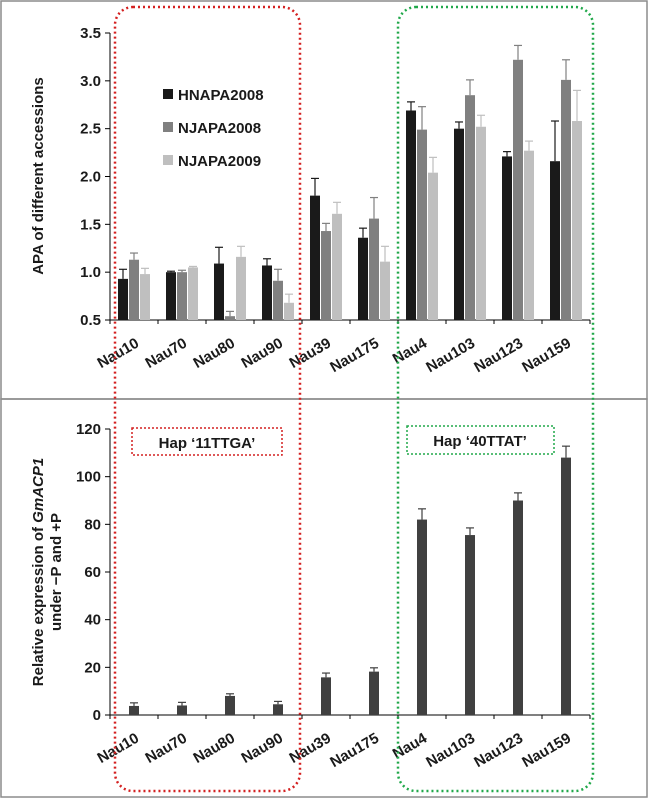 Image resolution: width=650 pixels, height=800 pixels. Describe the element at coordinates (90, 33) in the screenshot. I see `y-tick-label: 3.5` at that location.